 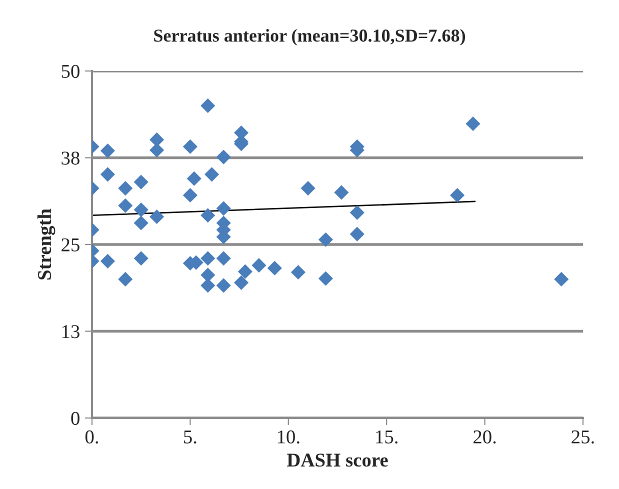 What do you see at coordinates (91, 437) in the screenshot?
I see `x-tick-label: 0.` at bounding box center [91, 437].